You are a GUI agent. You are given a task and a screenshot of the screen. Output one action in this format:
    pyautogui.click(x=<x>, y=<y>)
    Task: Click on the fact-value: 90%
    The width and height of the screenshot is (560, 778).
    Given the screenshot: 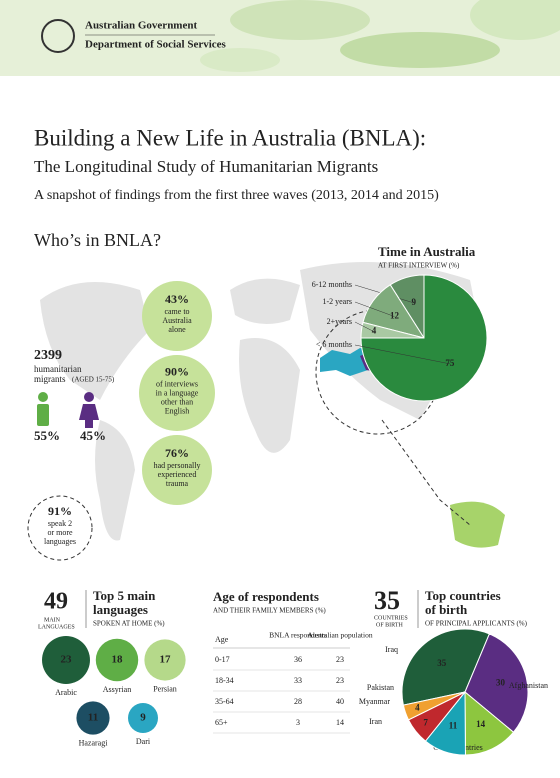 What is the action you would take?
    pyautogui.click(x=177, y=371)
    